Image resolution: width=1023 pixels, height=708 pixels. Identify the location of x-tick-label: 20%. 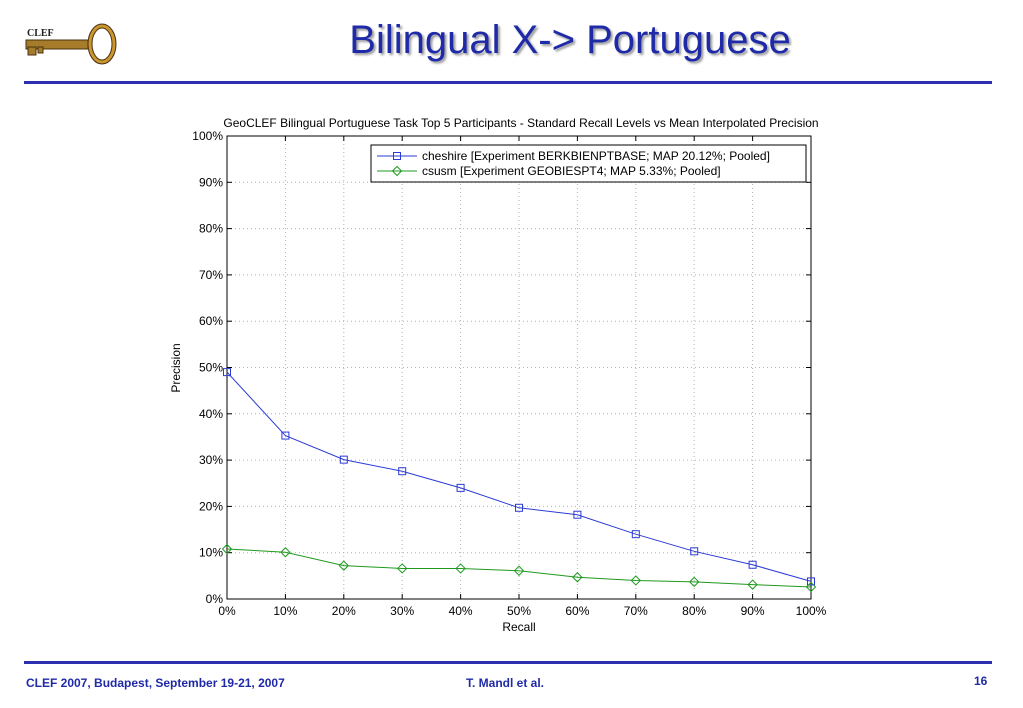
(344, 611).